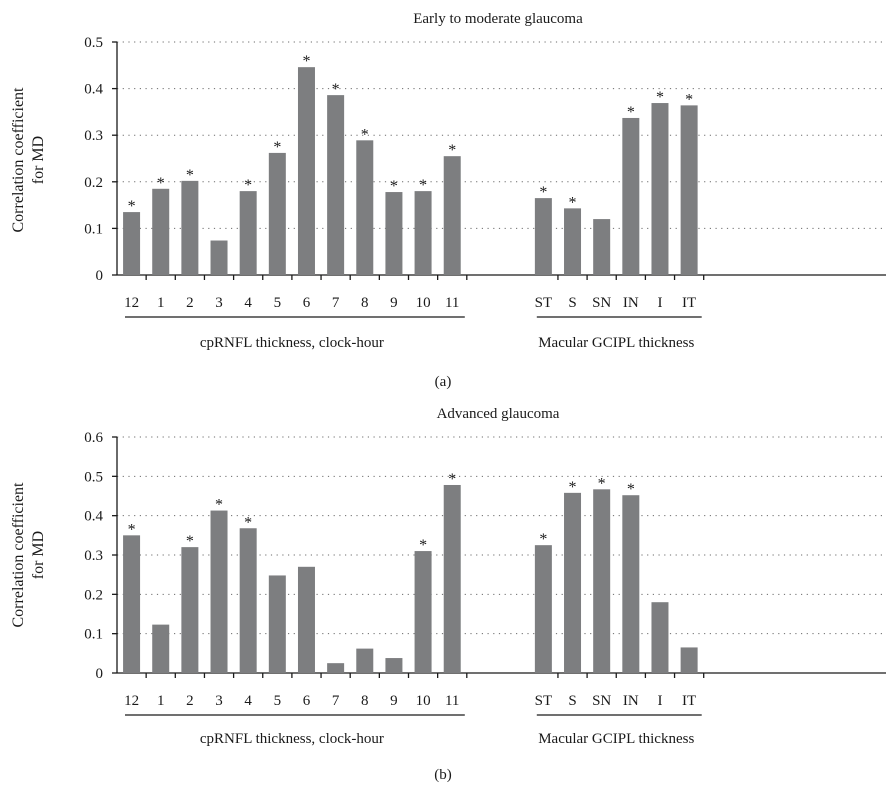  I want to click on x-tick-label: 2, so click(190, 701).